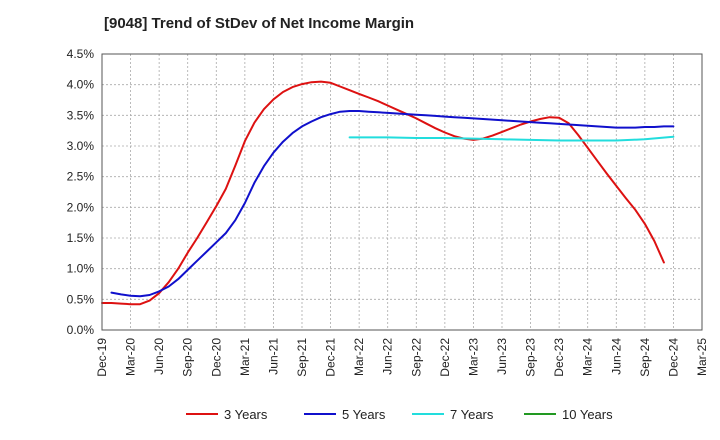 This screenshot has width=720, height=440. What do you see at coordinates (702, 357) in the screenshot?
I see `x-tick-label: Mar-25` at bounding box center [702, 357].